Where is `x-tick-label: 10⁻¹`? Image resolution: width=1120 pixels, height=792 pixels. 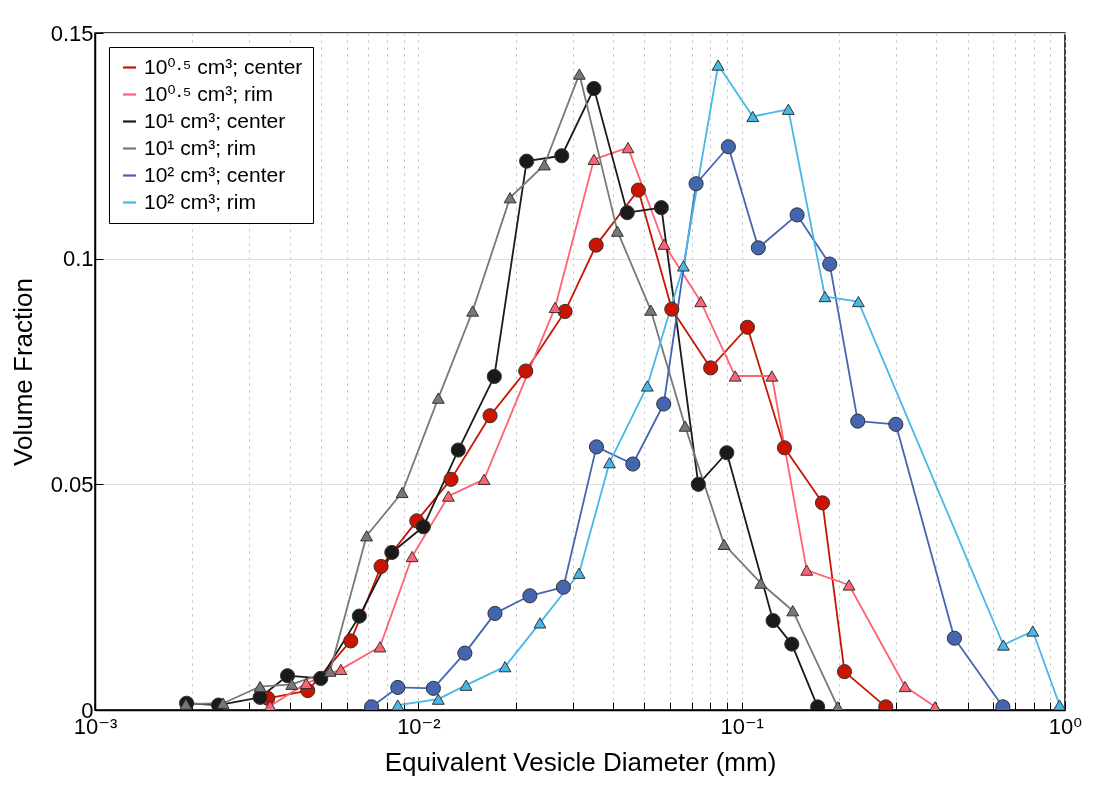 x-tick-label: 10⁻¹ is located at coordinates (742, 726).